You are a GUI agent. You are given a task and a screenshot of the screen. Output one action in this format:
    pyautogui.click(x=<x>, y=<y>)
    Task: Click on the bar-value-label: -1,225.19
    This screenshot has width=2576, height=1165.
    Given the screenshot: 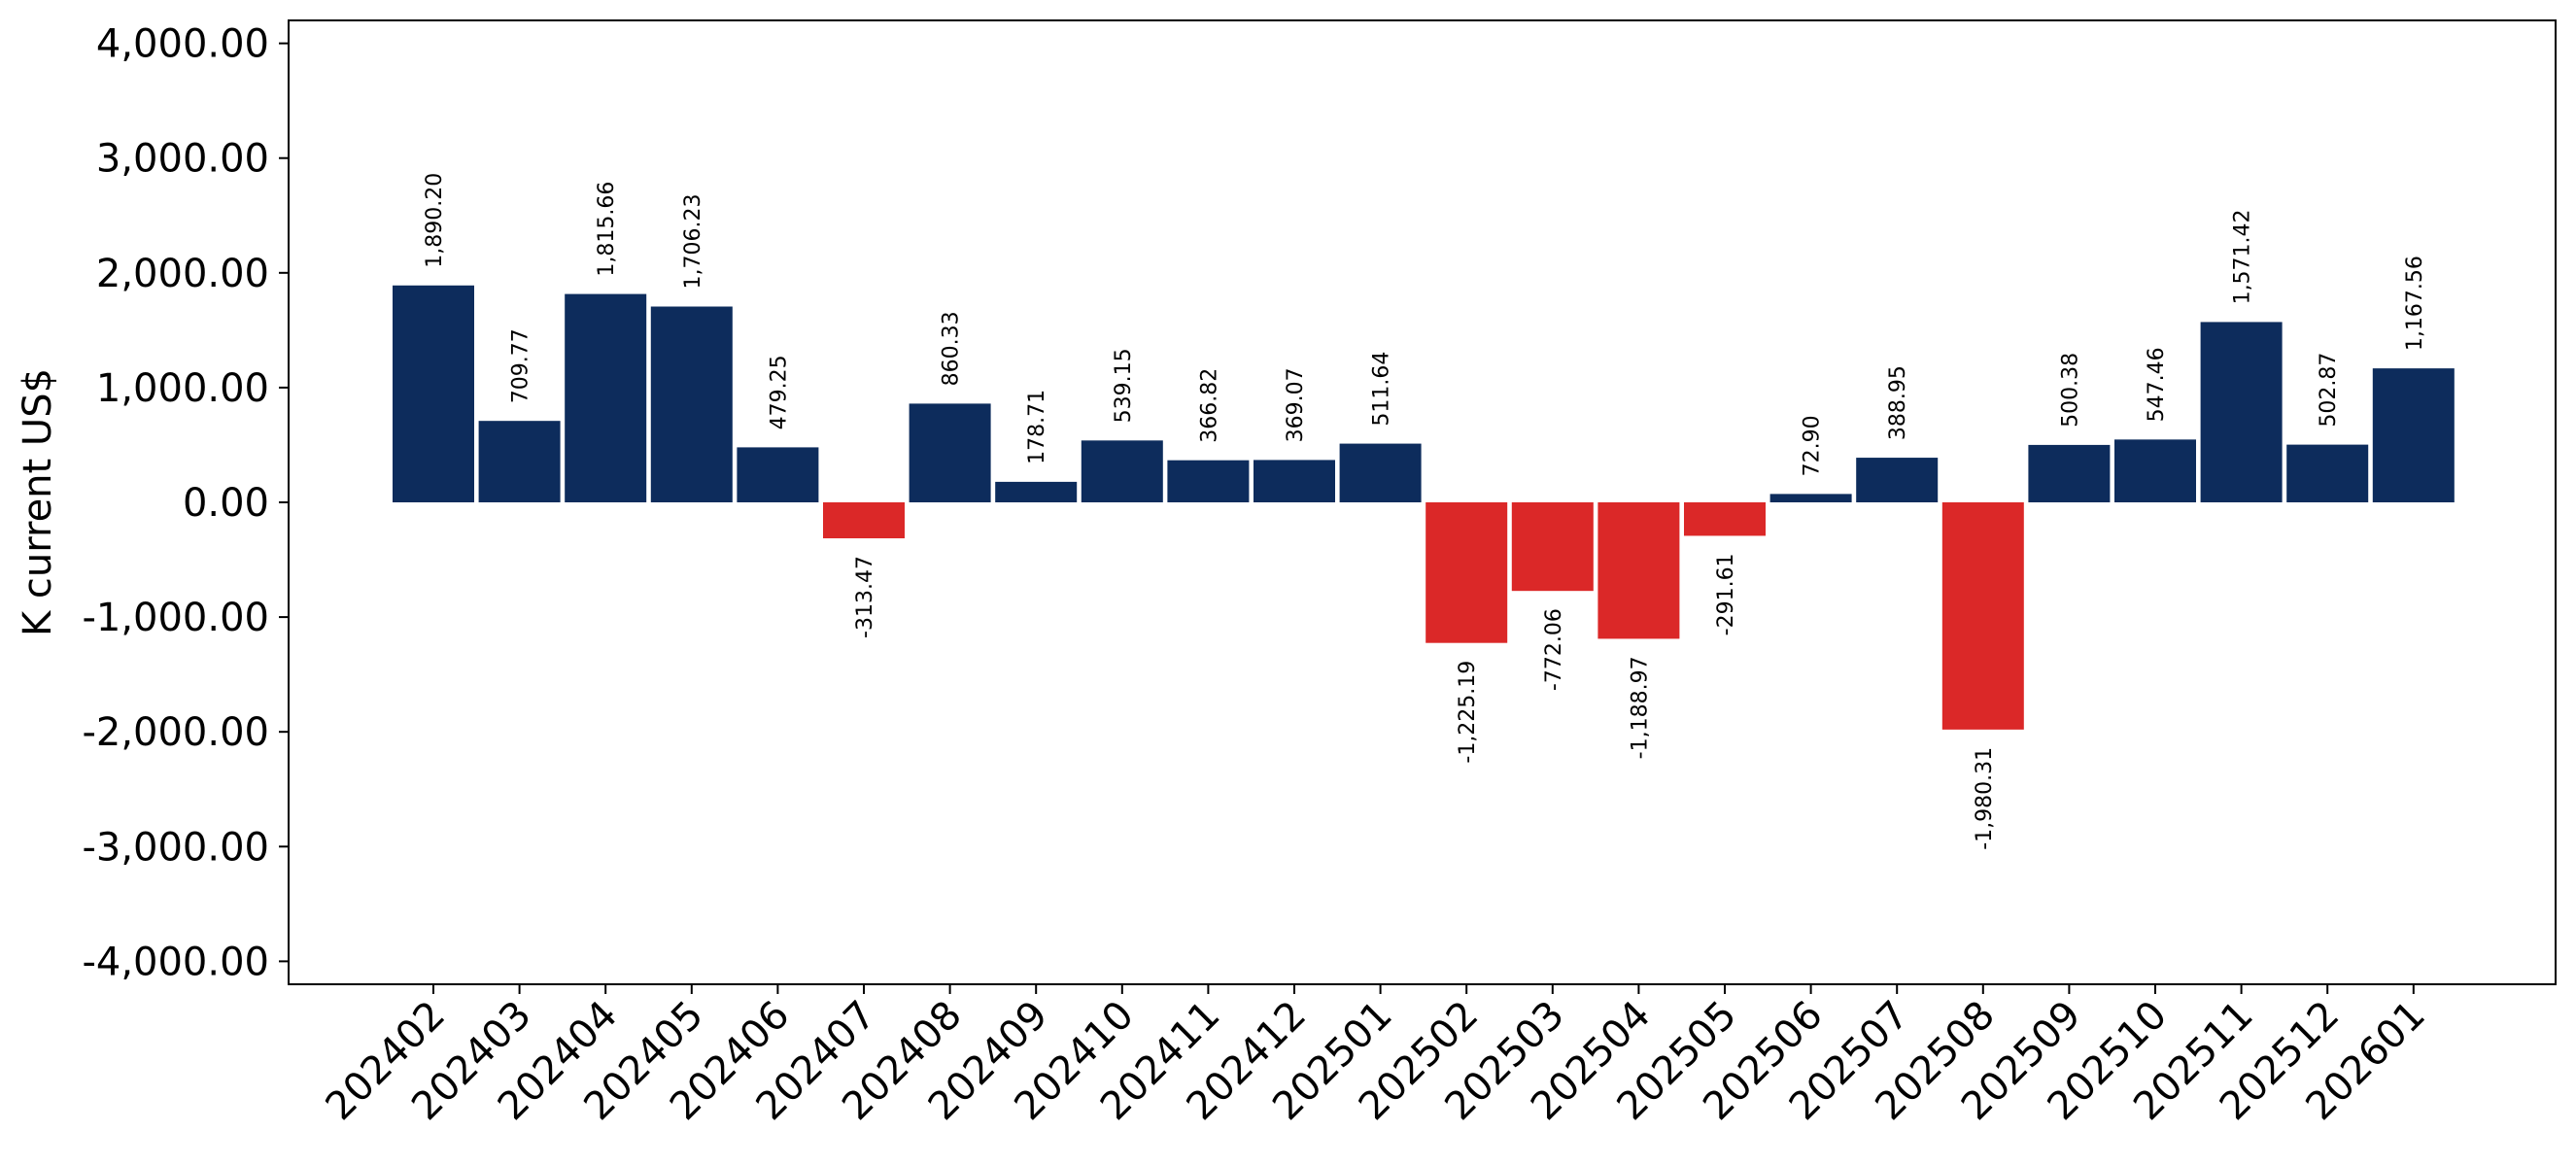 What is the action you would take?
    pyautogui.click(x=1468, y=712)
    